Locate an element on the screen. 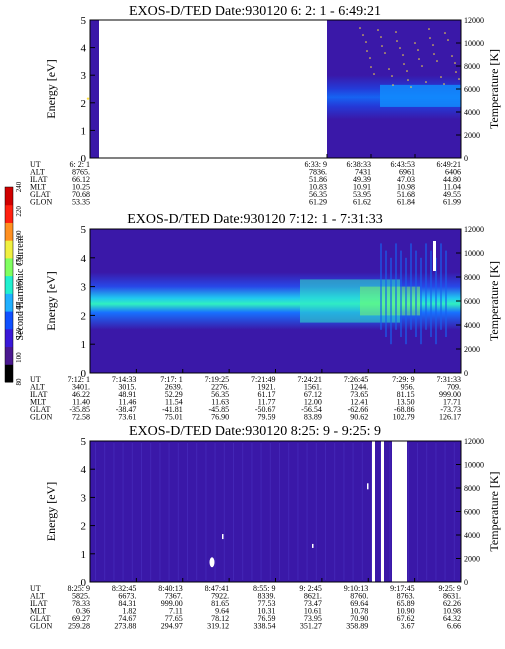 This screenshot has height=649, width=505. table-cell: 7922. is located at coordinates (220, 596).